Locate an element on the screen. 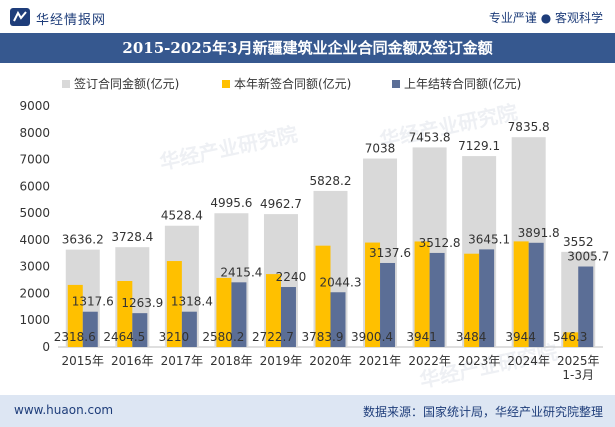 This screenshot has height=427, width=615. label-new-signed: 3900.4 is located at coordinates (372, 337).